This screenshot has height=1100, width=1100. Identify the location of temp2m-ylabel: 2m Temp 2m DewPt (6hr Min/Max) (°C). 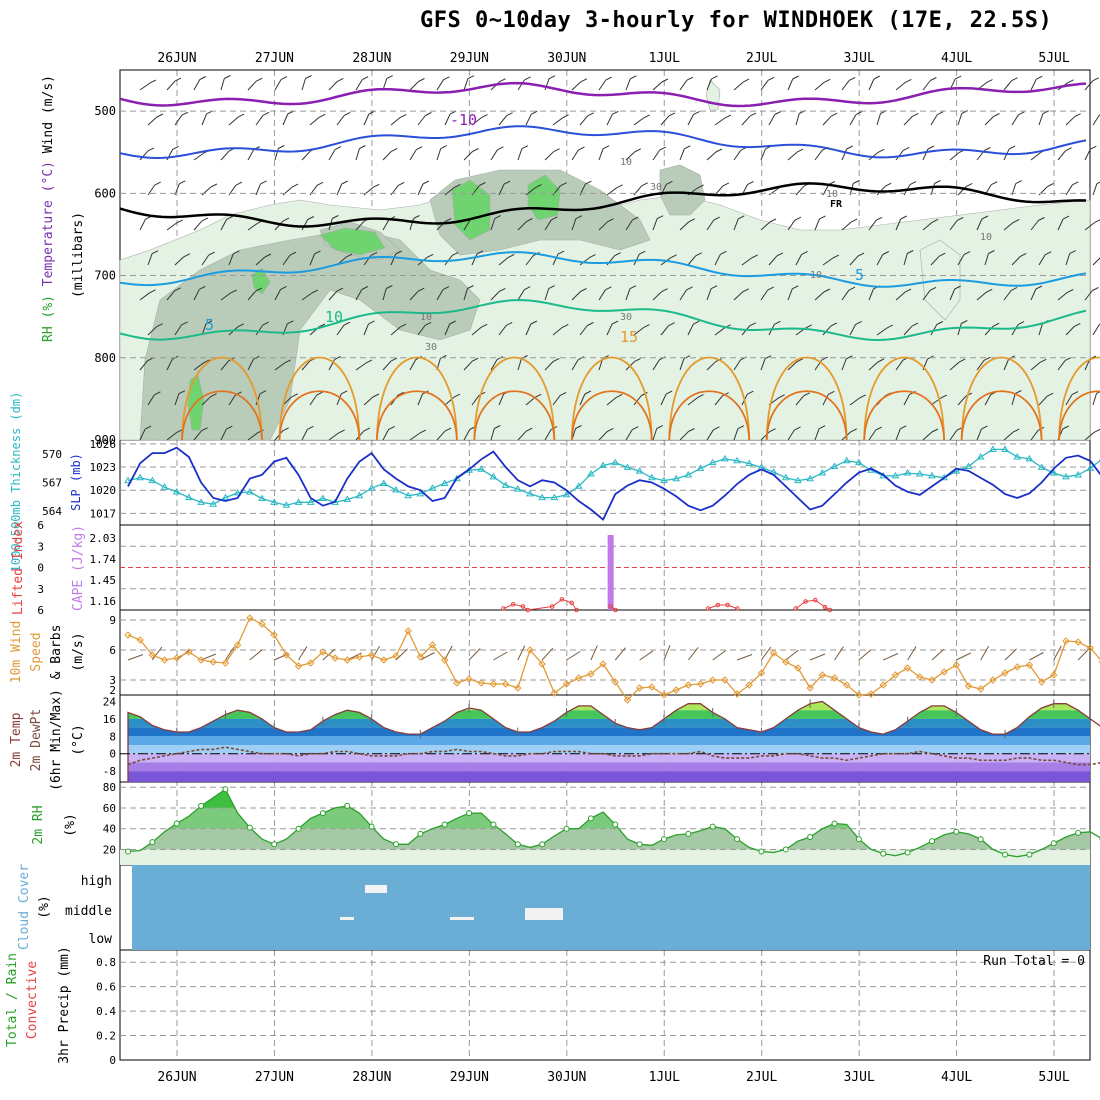
(47, 740).